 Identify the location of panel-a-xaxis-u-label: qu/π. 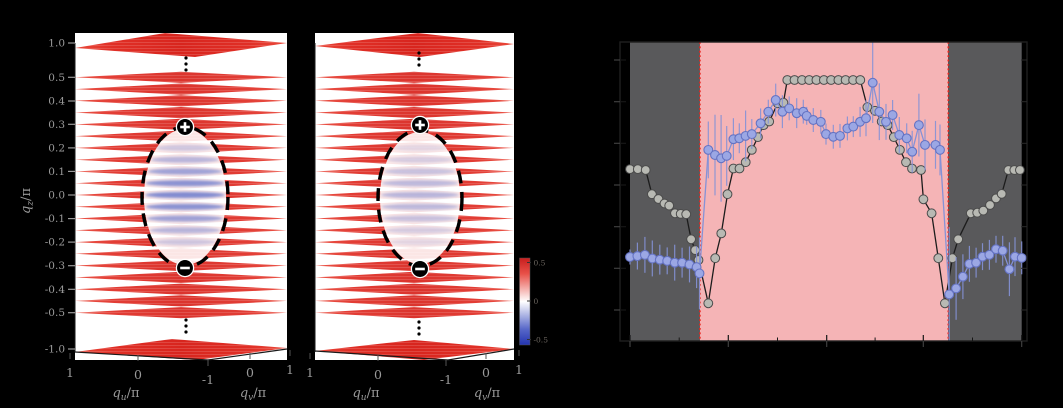
(126, 394).